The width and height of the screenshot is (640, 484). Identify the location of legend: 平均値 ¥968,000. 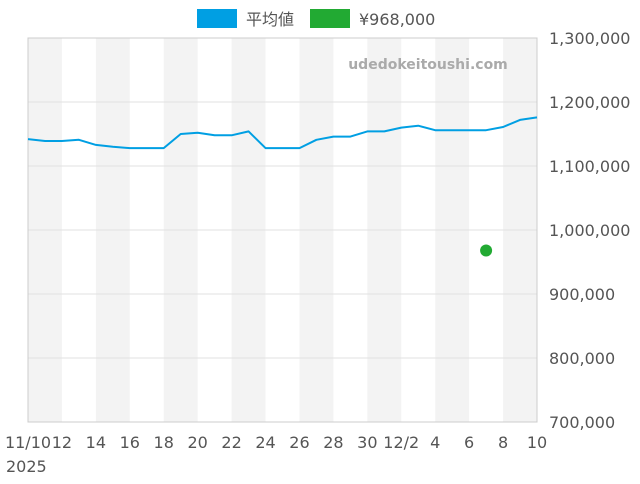
(316, 19).